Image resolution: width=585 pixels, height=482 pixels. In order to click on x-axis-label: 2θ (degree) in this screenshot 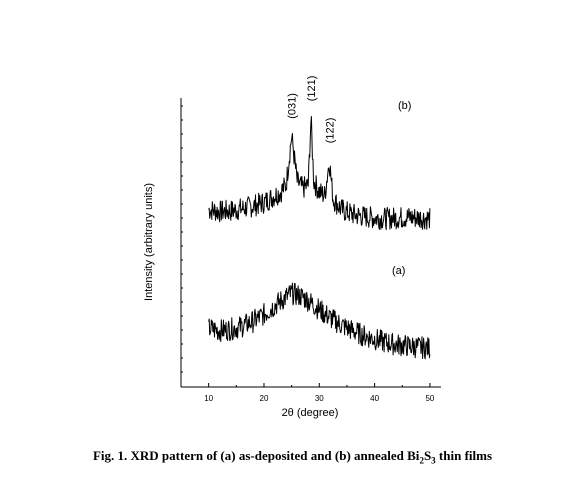, I will do `click(310, 413)`.